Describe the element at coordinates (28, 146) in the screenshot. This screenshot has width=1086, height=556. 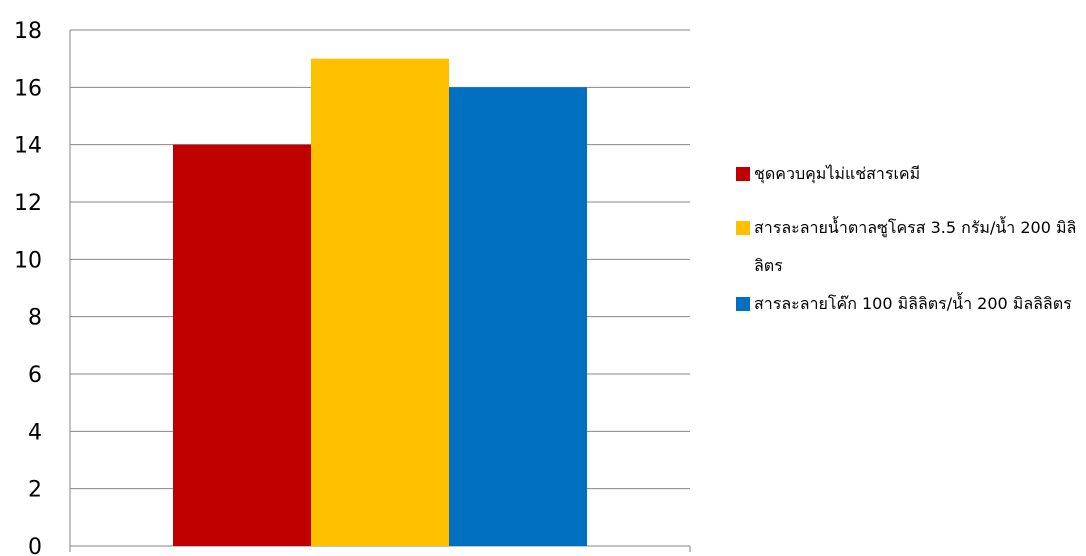
I see `y-tick-label-14: 14` at that location.